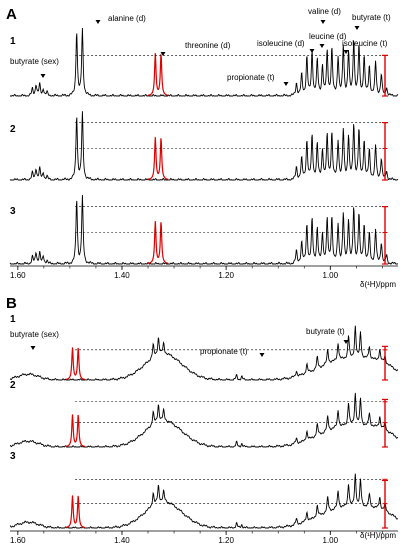 Image resolution: width=402 pixels, height=550 pixels. Describe the element at coordinates (208, 45) in the screenshot. I see `peak-annotation: threonine (d)` at that location.